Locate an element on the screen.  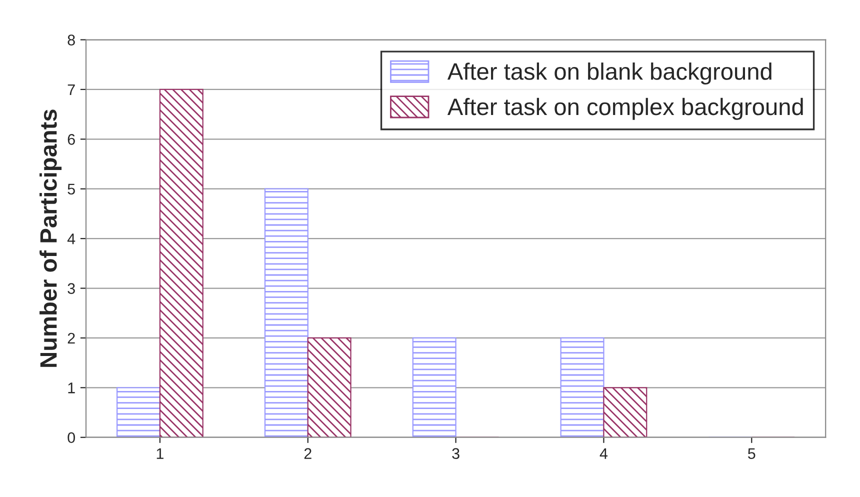
y-tick-label: 0 is located at coordinates (71, 438).